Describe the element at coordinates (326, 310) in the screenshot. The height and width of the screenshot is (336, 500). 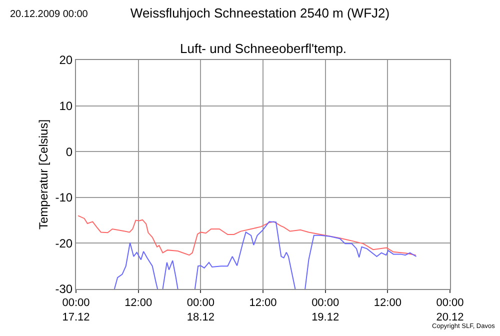
I see `x-tick-label: 00:00 19.12` at that location.